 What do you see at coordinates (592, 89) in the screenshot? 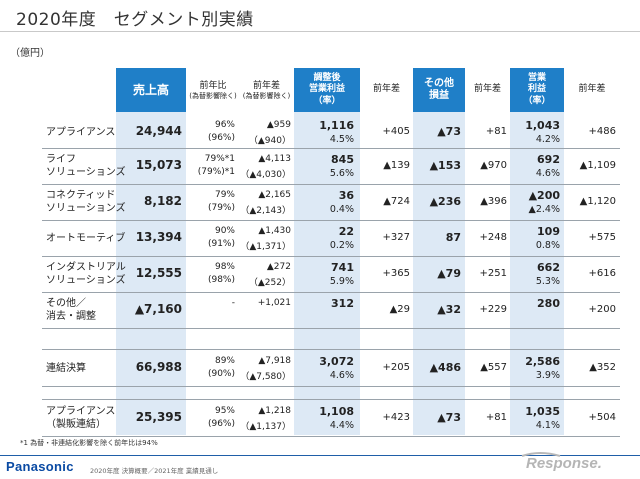
I see `header-op-diff: 前年差` at bounding box center [592, 89].